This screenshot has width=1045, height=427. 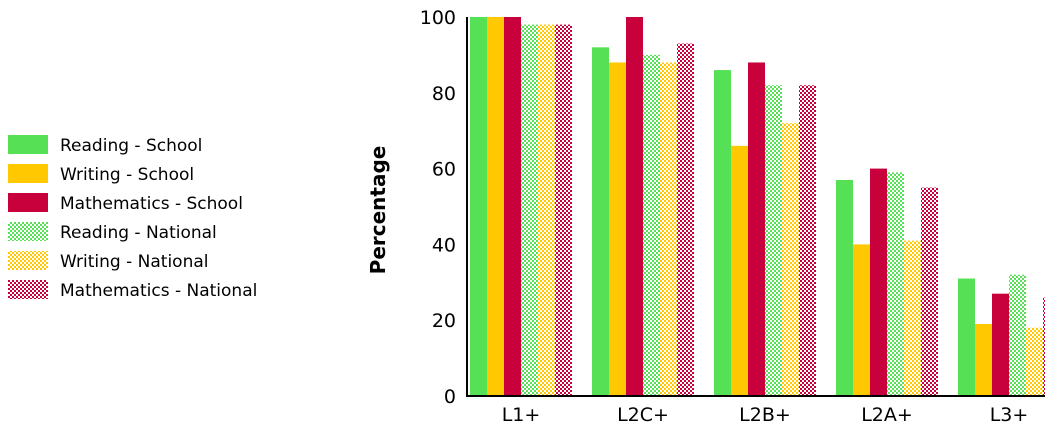 I want to click on y-tick-label: 80, so click(x=444, y=94).